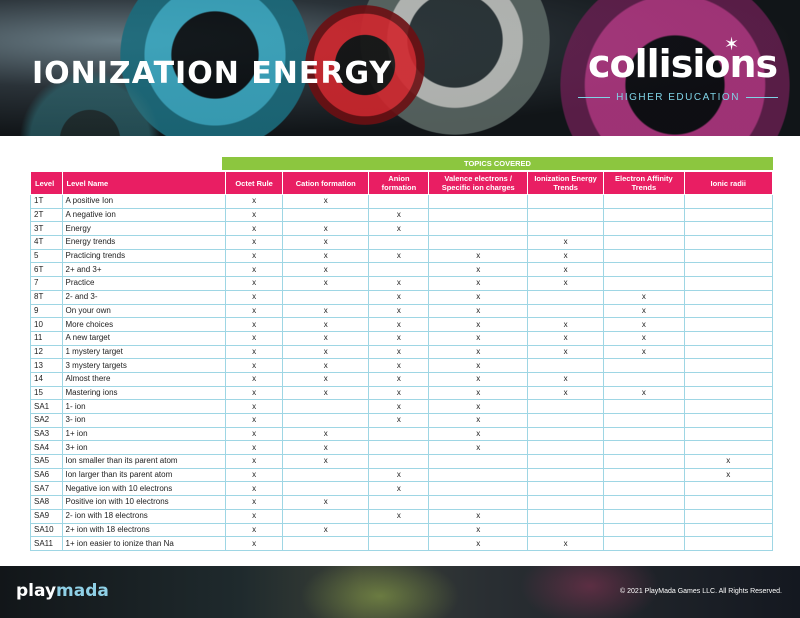  Describe the element at coordinates (144, 379) in the screenshot. I see `level-name-cell: Almost there` at that location.